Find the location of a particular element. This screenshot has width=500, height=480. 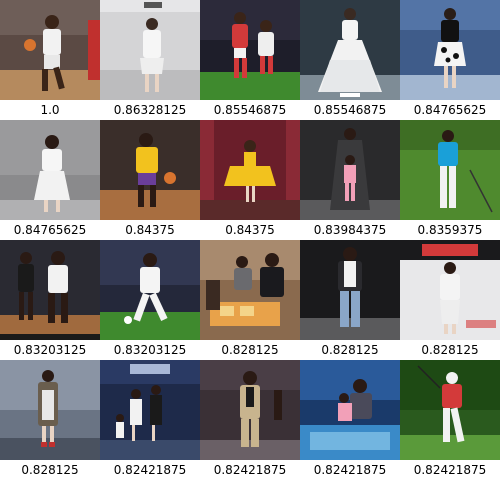

result-cell-1: 1.0 is located at coordinates (50, 60).